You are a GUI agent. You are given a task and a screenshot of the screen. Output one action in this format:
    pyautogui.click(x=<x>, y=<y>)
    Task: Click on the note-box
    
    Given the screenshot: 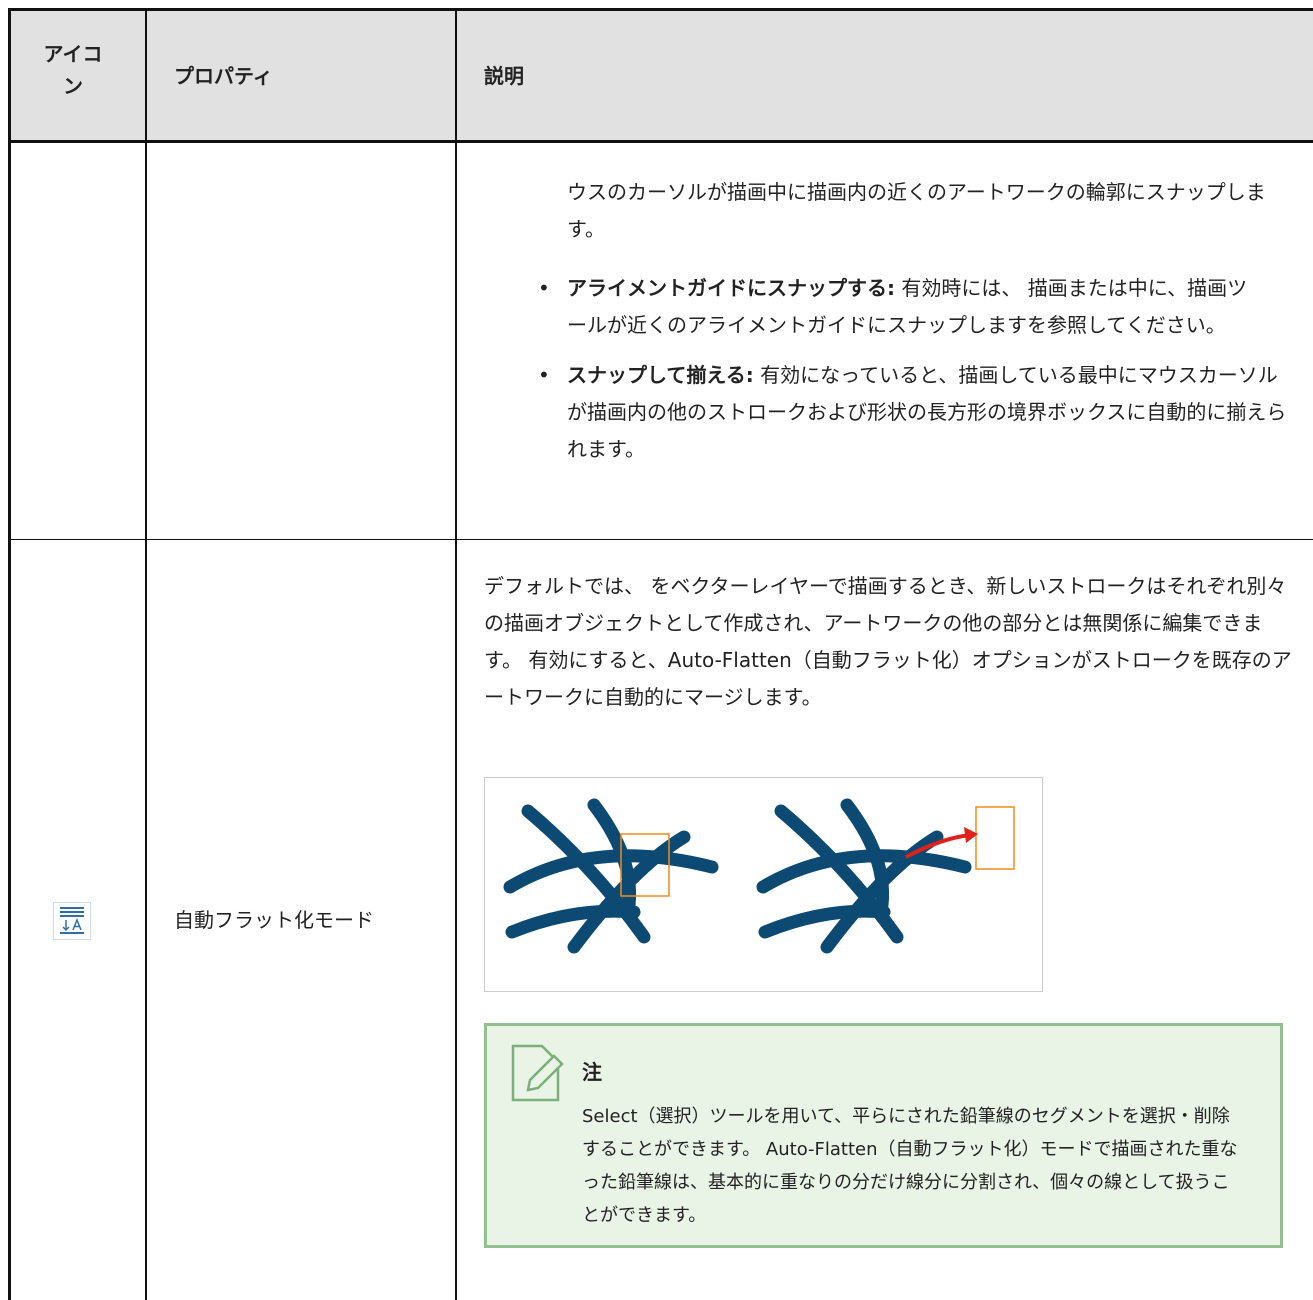 What is the action you would take?
    pyautogui.click(x=883, y=1135)
    